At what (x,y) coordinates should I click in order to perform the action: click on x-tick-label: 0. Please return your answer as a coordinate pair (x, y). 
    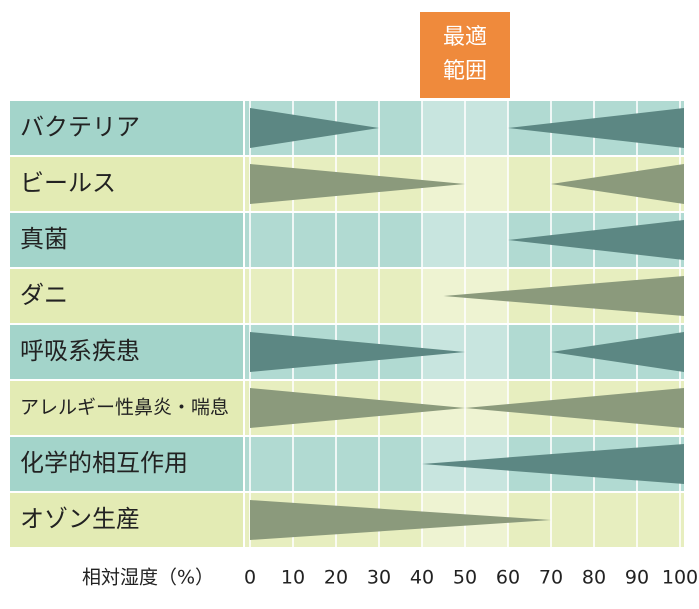
    Looking at the image, I should click on (250, 578).